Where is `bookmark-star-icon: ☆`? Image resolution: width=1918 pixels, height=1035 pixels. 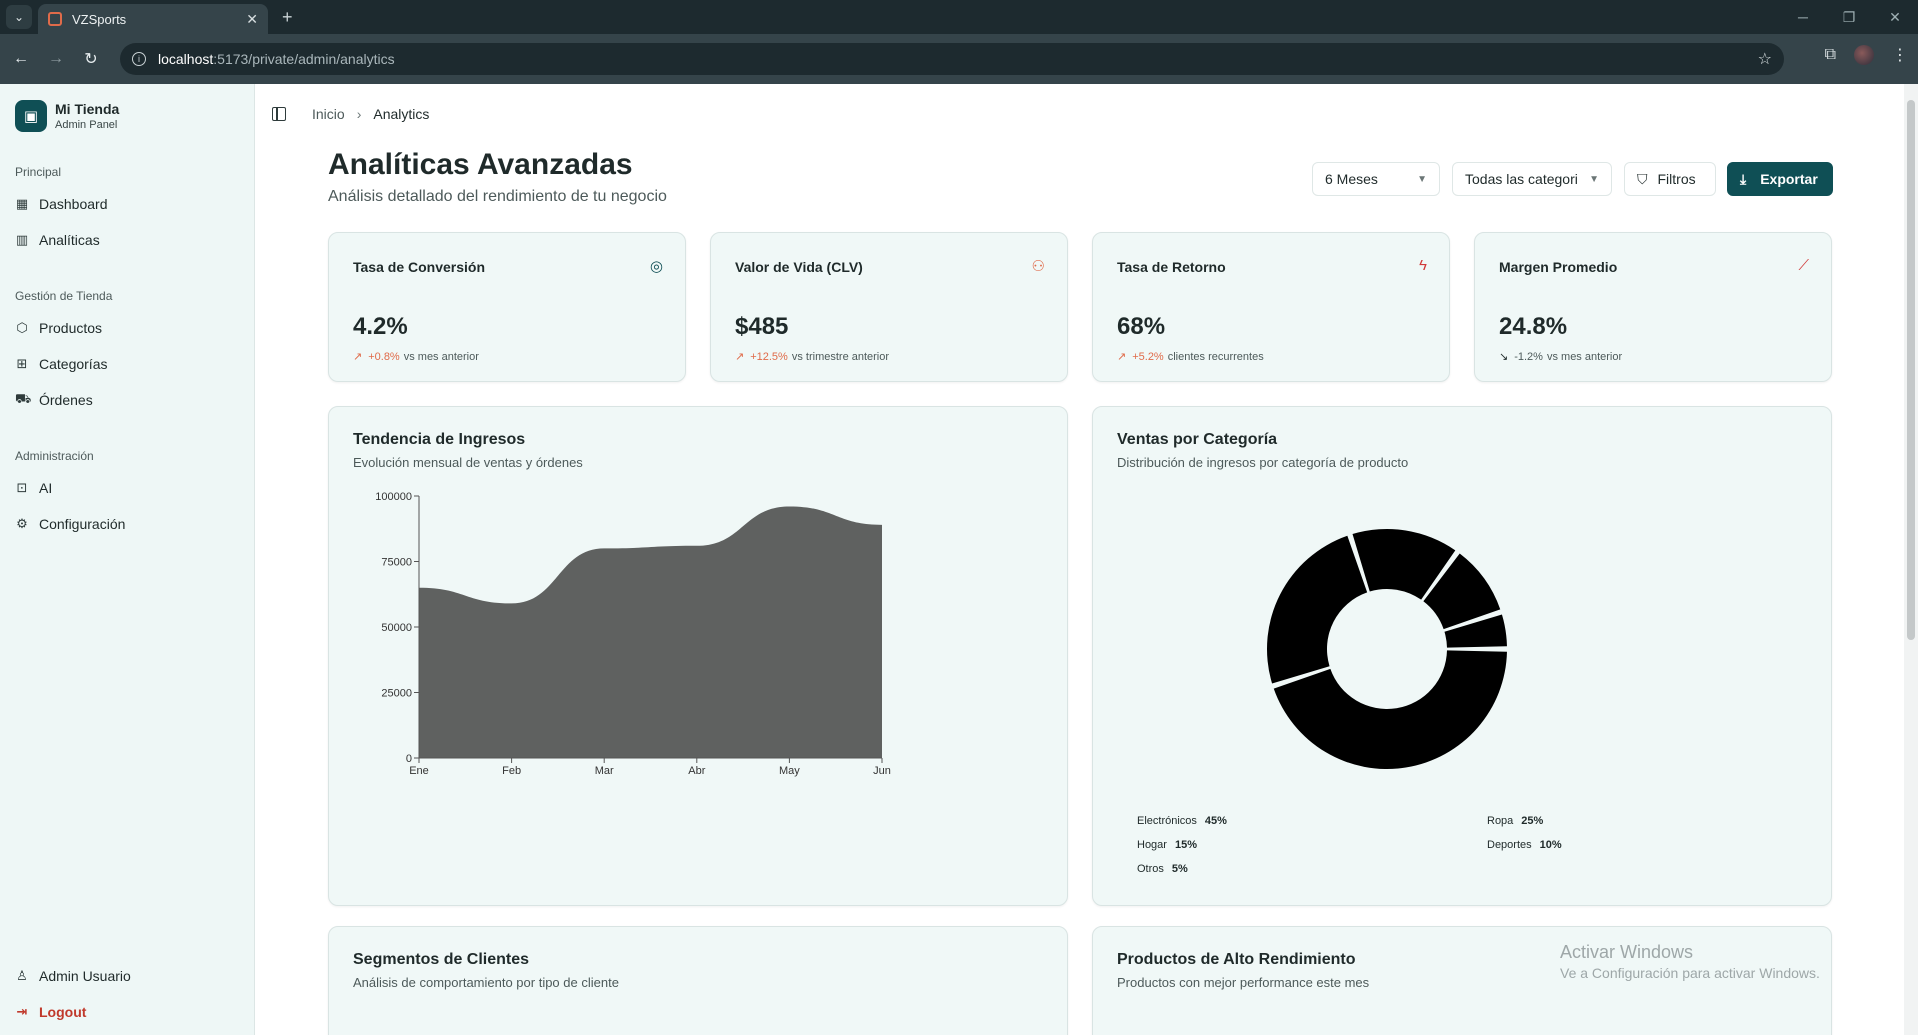 bookmark-star-icon: ☆ is located at coordinates (1764, 59).